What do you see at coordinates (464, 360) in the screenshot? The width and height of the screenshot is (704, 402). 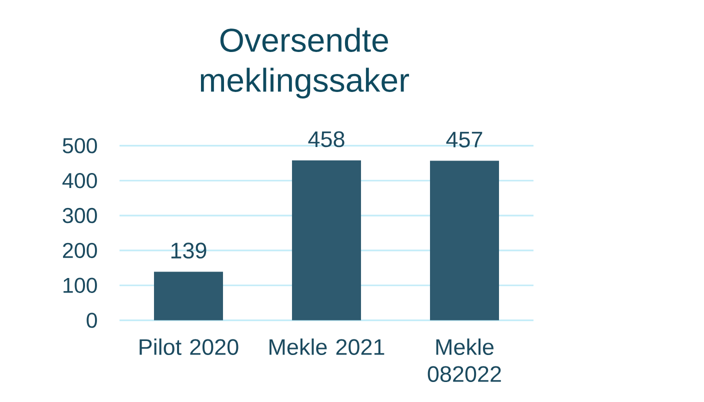 I see `x-tick-label: Mekle 082022` at bounding box center [464, 360].